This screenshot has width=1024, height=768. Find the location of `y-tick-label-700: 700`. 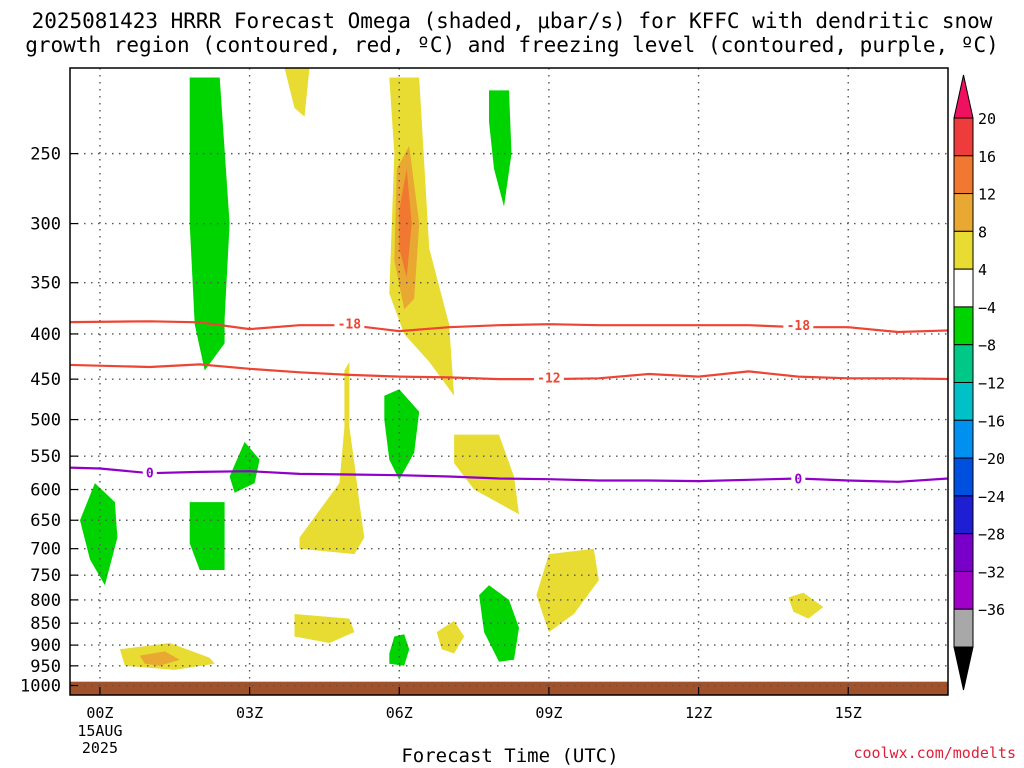

y-tick-label-700: 700 is located at coordinates (45, 550).